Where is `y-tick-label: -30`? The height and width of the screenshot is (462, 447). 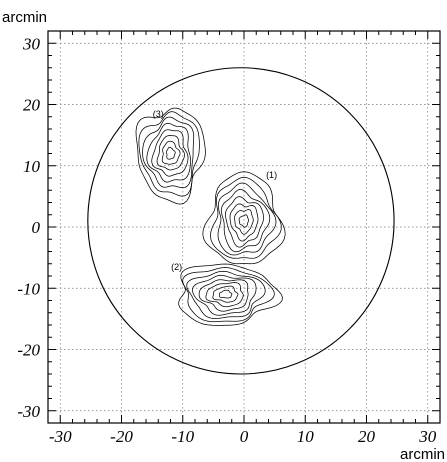
y-tick-label: -30 is located at coordinates (28, 411).